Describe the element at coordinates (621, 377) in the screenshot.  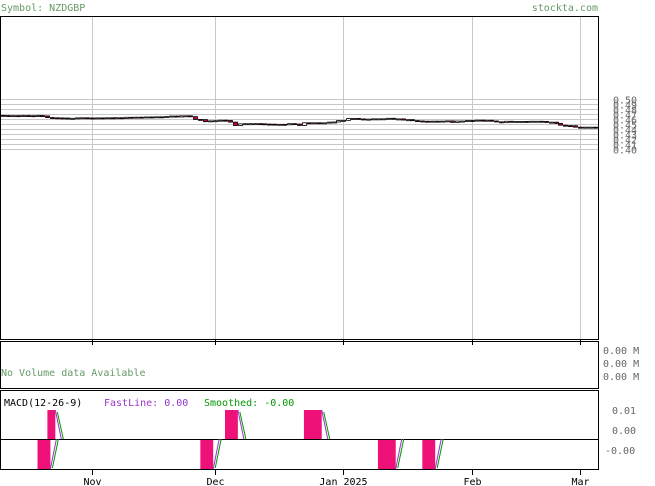
I see `volume-tick-3: 0.00 M` at that location.